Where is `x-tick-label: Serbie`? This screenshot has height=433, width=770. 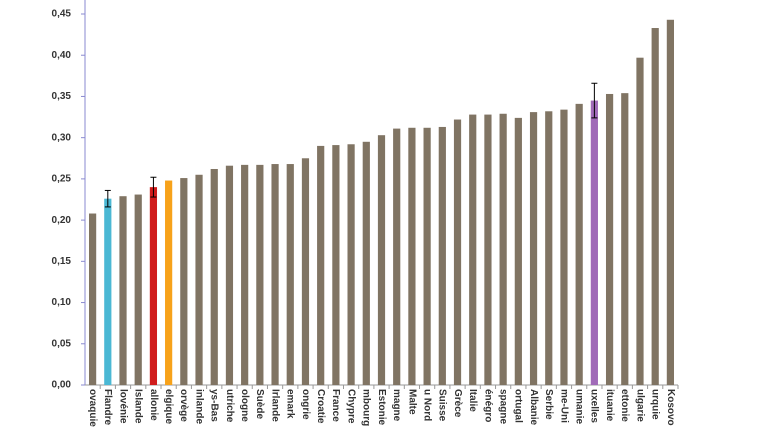
x-tick-label: Serbie is located at coordinates (548, 404).